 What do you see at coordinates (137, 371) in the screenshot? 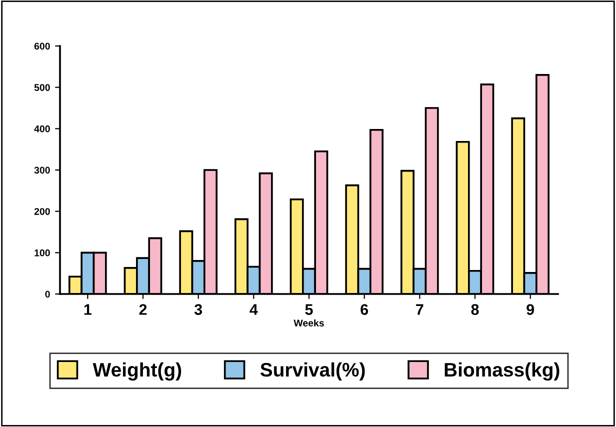
I see `legend-label: Weight(g)` at bounding box center [137, 371].